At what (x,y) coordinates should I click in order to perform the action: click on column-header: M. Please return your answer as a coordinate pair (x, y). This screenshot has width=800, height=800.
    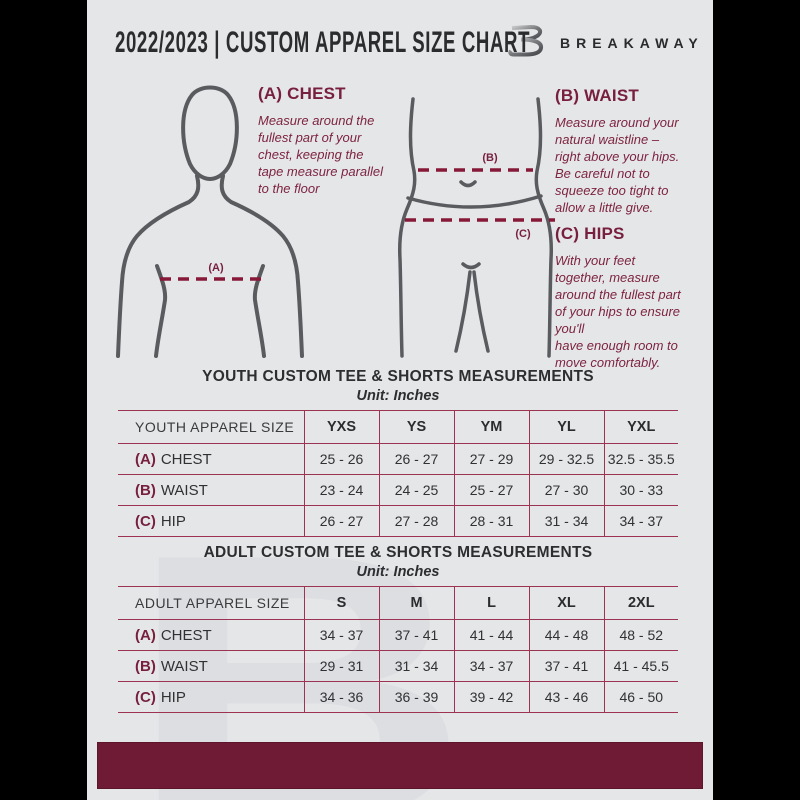
    Looking at the image, I should click on (416, 603).